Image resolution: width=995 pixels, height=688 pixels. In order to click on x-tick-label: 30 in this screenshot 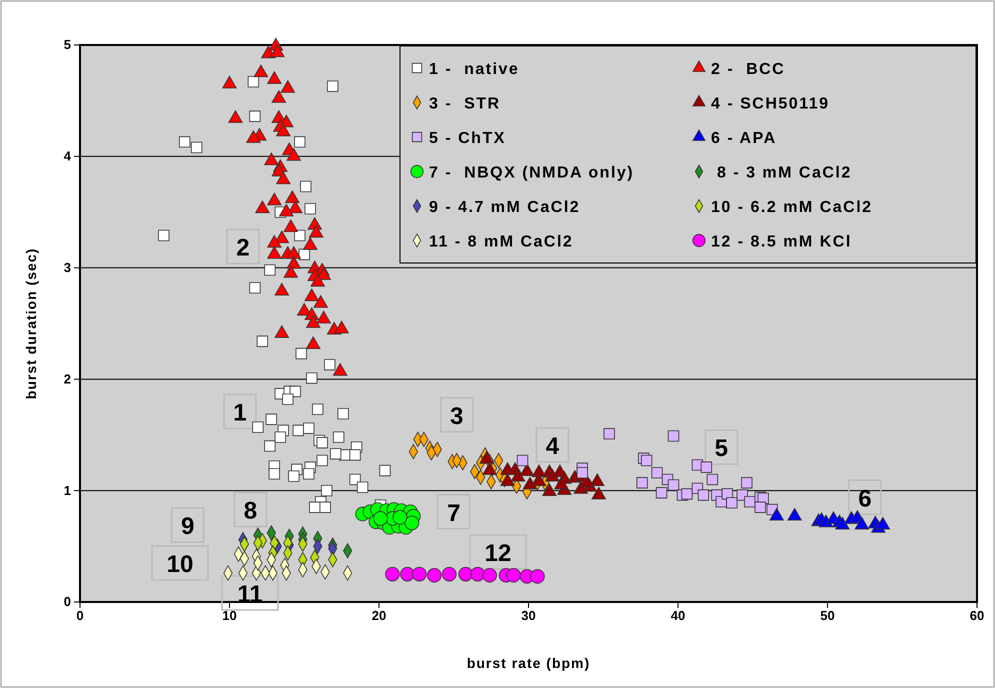, I will do `click(528, 616)`.